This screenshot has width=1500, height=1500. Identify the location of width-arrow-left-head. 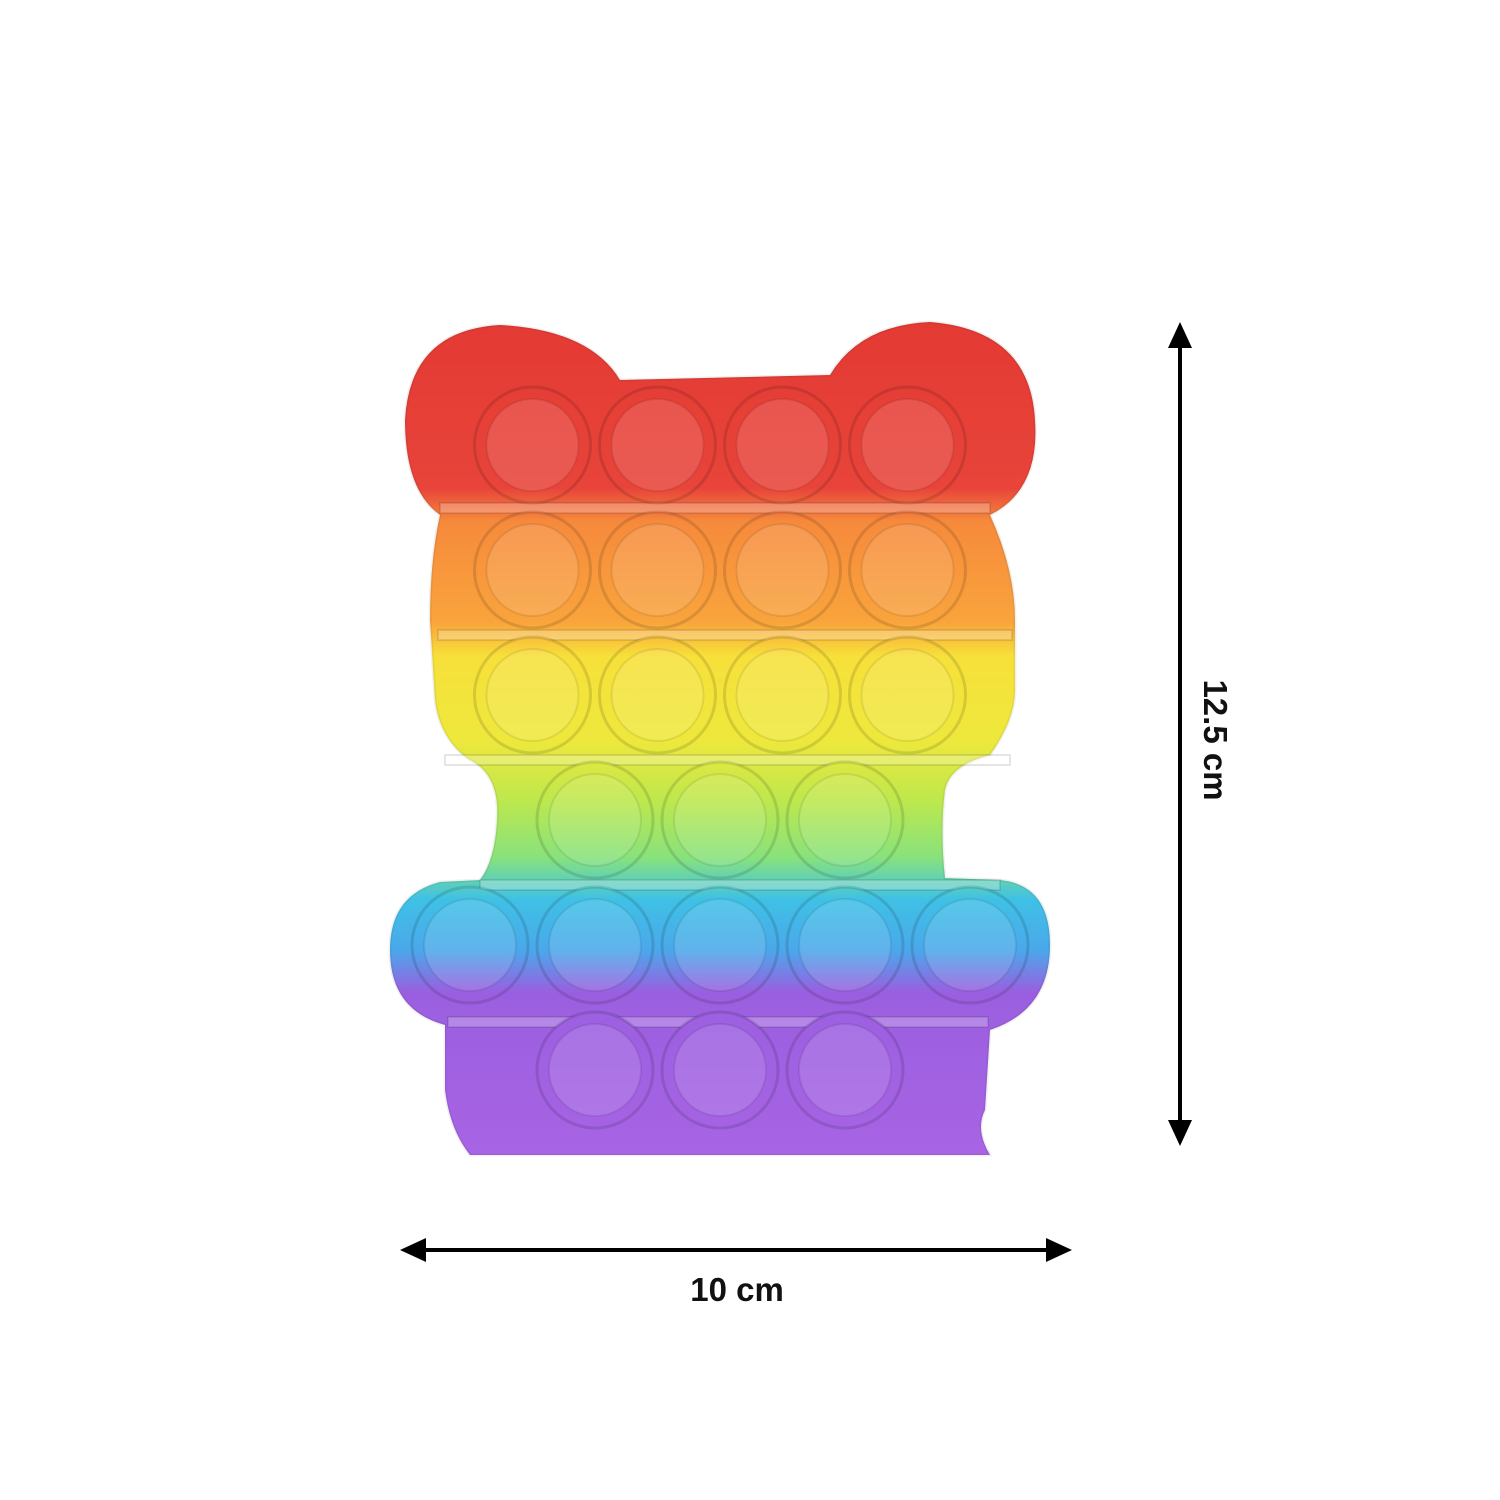
(413, 1250).